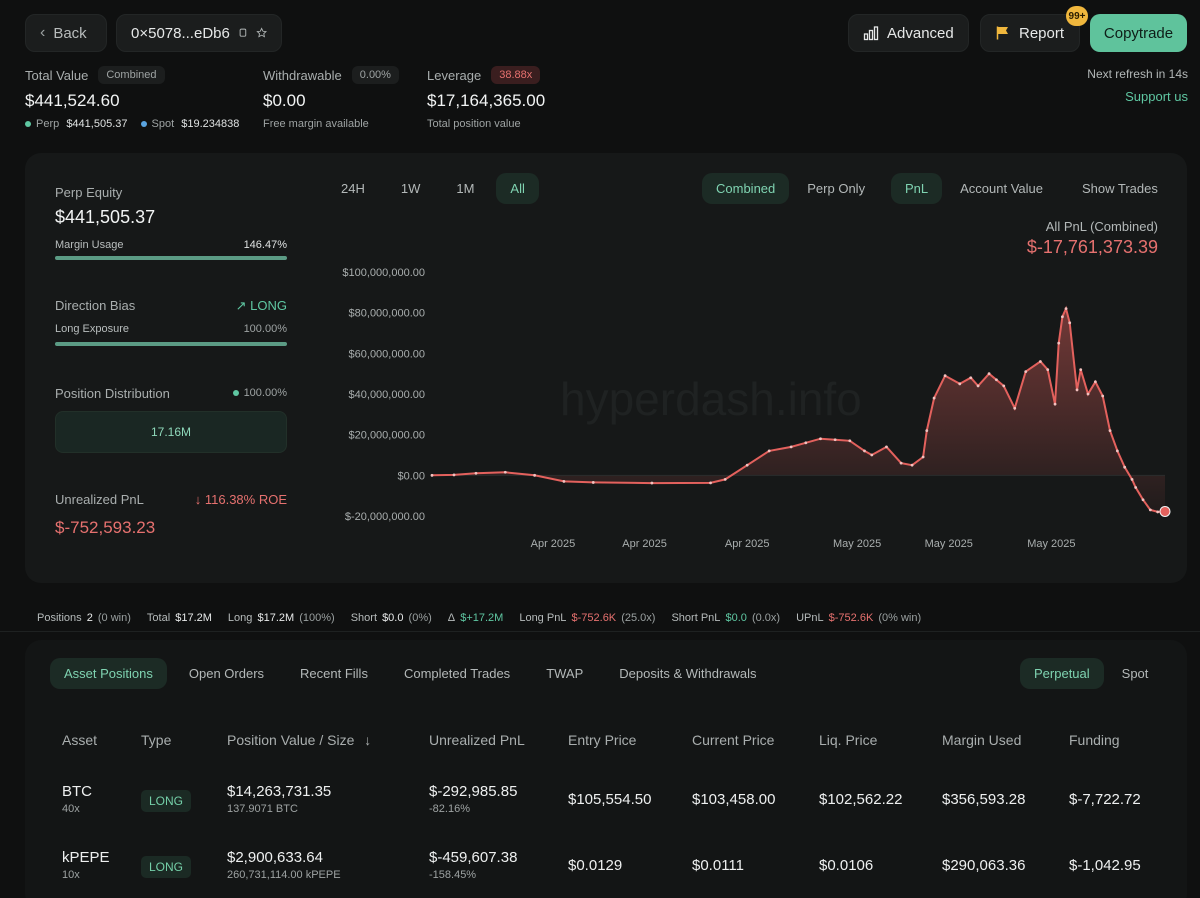  I want to click on delta-value: $+17.2M, so click(482, 617).